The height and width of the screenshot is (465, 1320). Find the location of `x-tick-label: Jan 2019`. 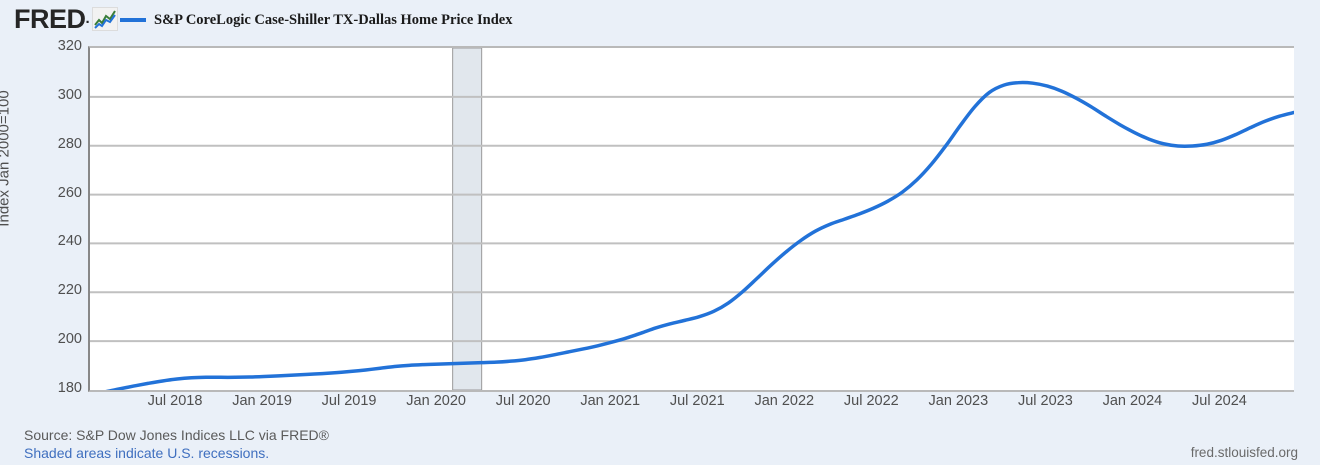

x-tick-label: Jan 2019 is located at coordinates (262, 401).